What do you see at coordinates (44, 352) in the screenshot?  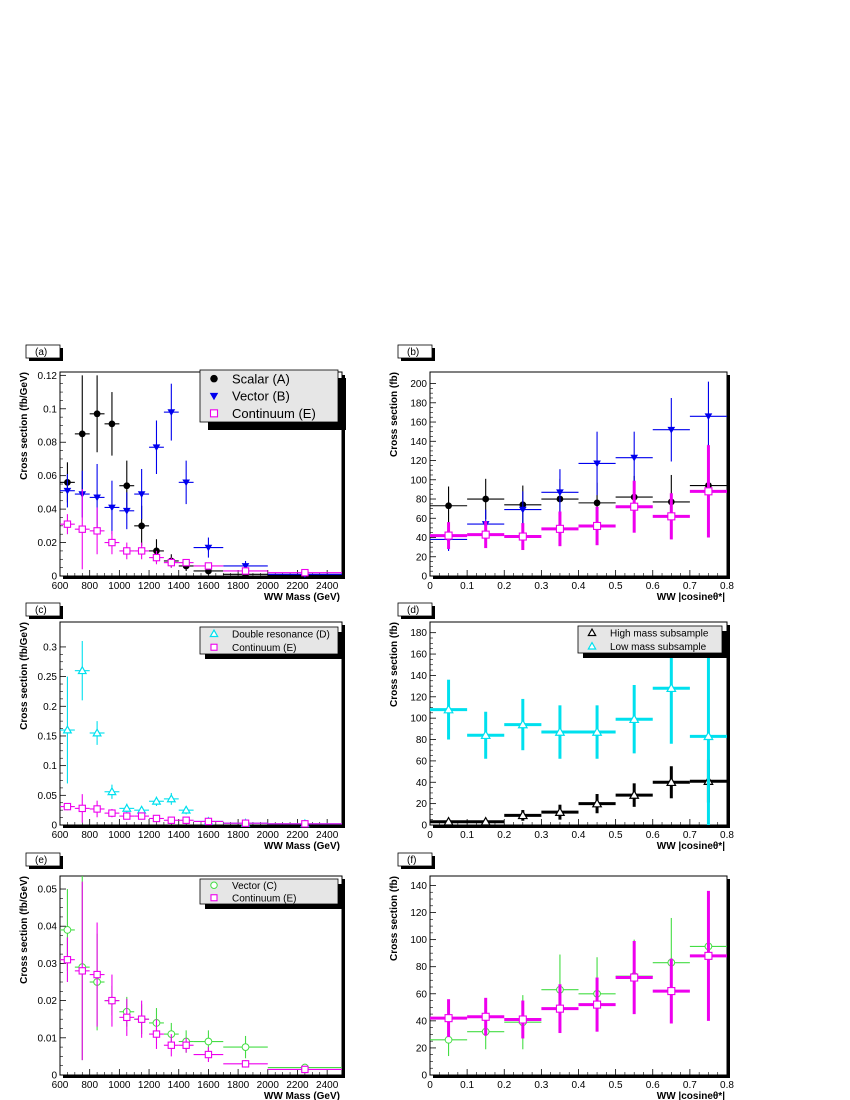 I see `panel-label: (a)` at bounding box center [44, 352].